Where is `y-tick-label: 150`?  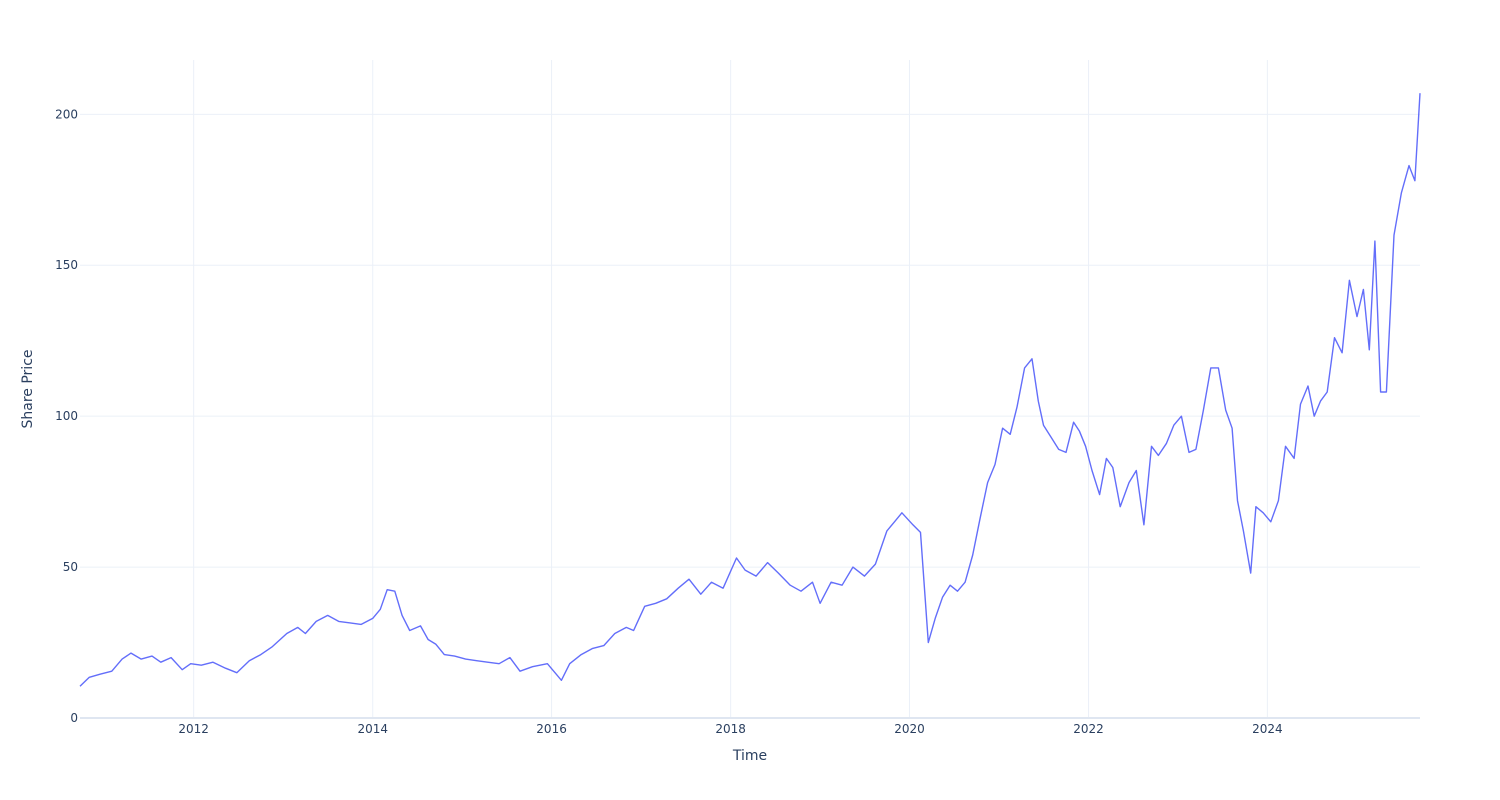 y-tick-label: 150 is located at coordinates (66, 265).